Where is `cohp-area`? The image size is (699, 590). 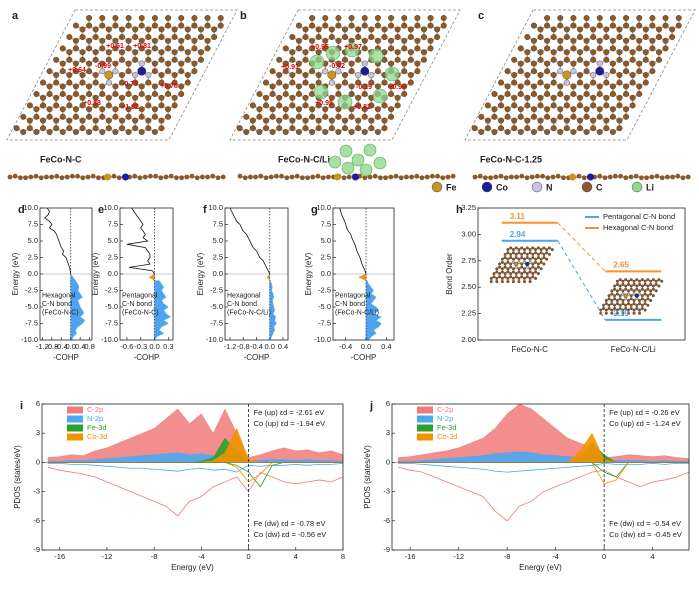 cohp-area is located at coordinates (273, 310).